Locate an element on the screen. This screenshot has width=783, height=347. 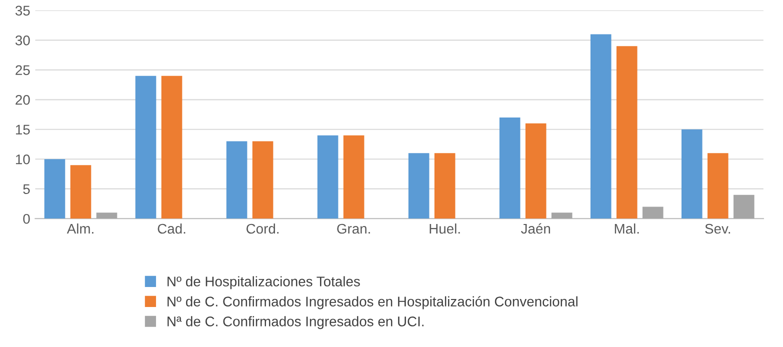
legend-label: Nª de C. Confirmados Ingresados en UCI. is located at coordinates (296, 323).